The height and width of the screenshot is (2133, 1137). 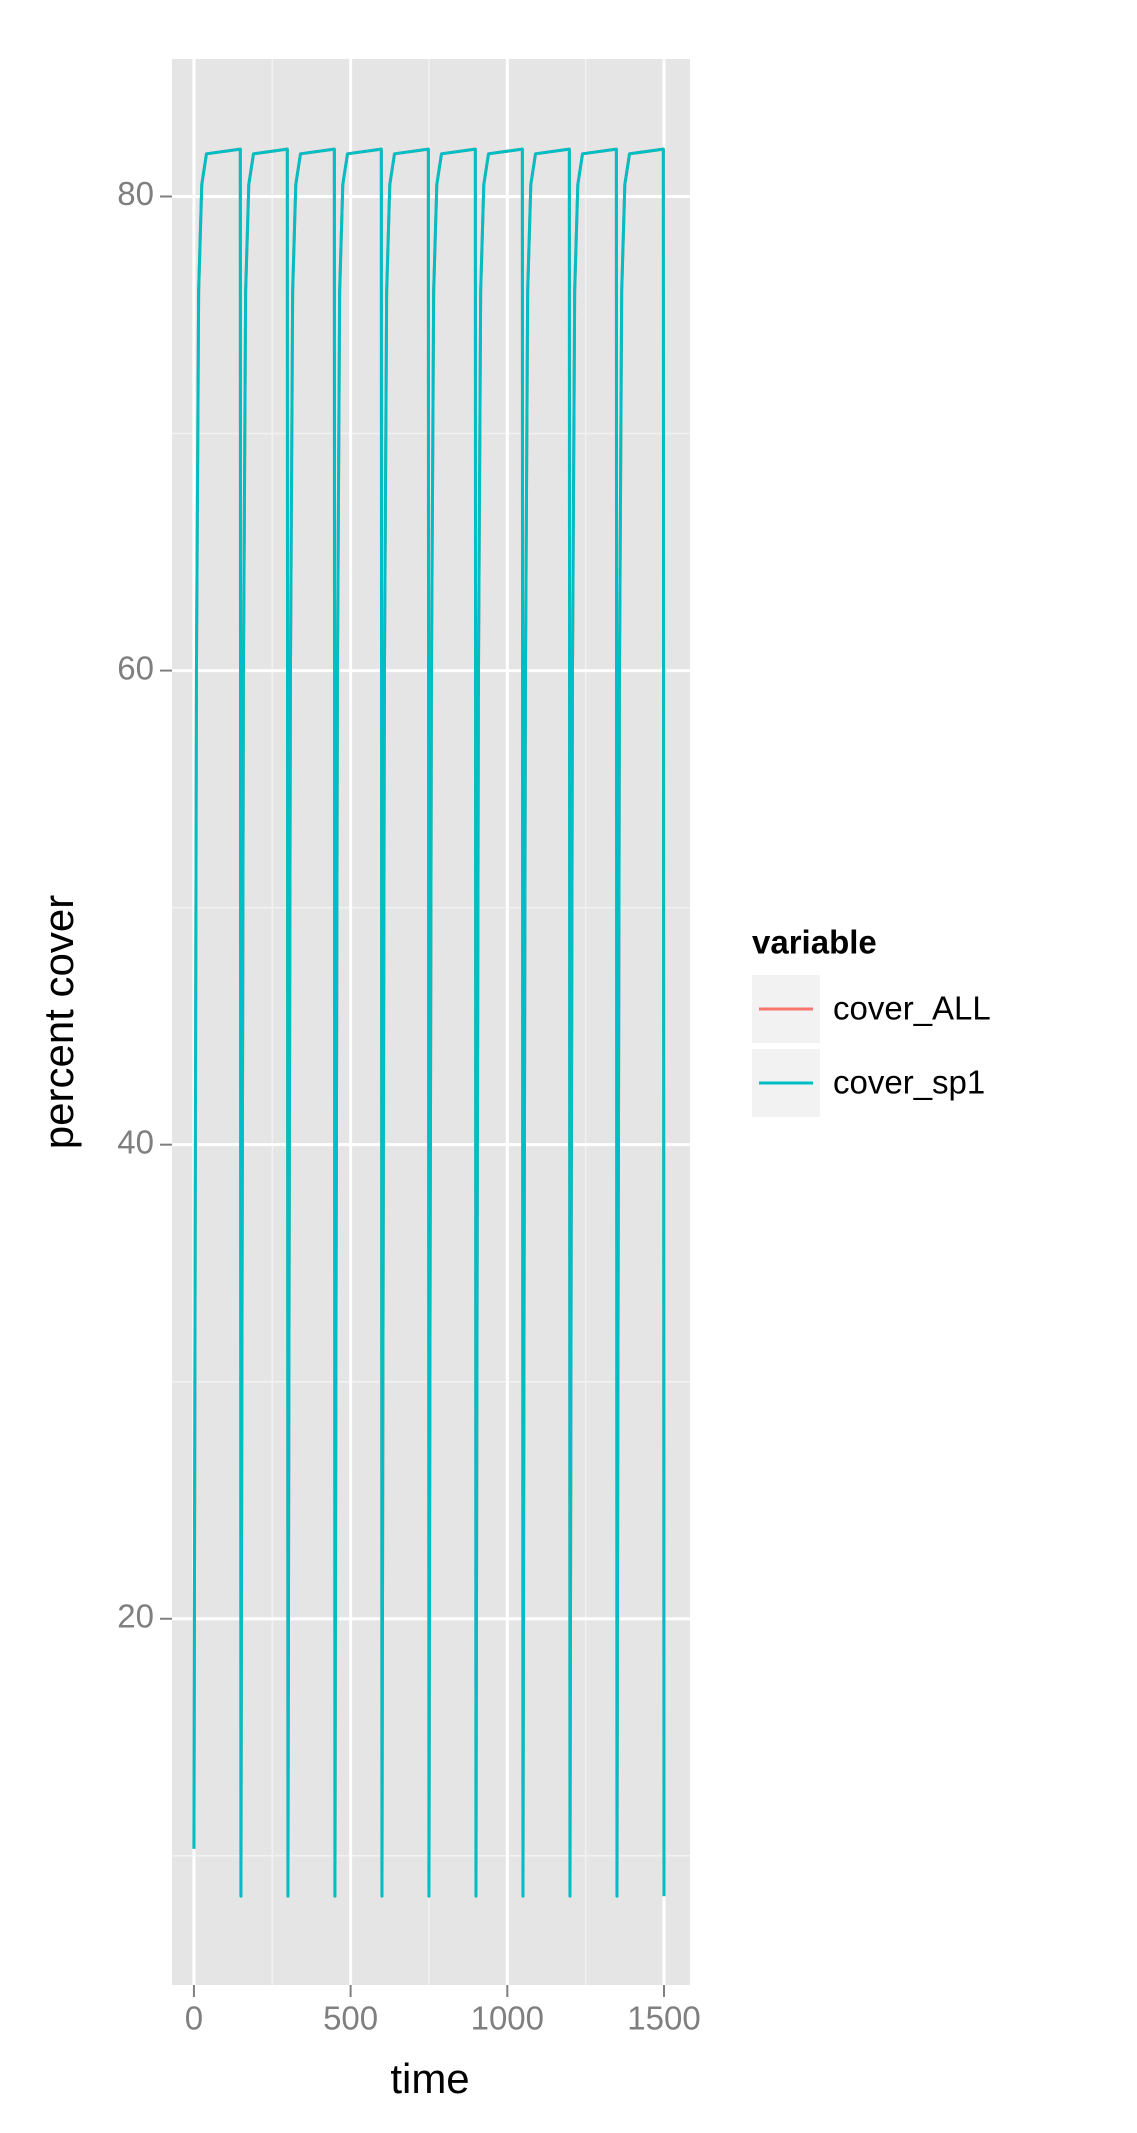 What do you see at coordinates (135, 1615) in the screenshot?
I see `y-tick-label: 20` at bounding box center [135, 1615].